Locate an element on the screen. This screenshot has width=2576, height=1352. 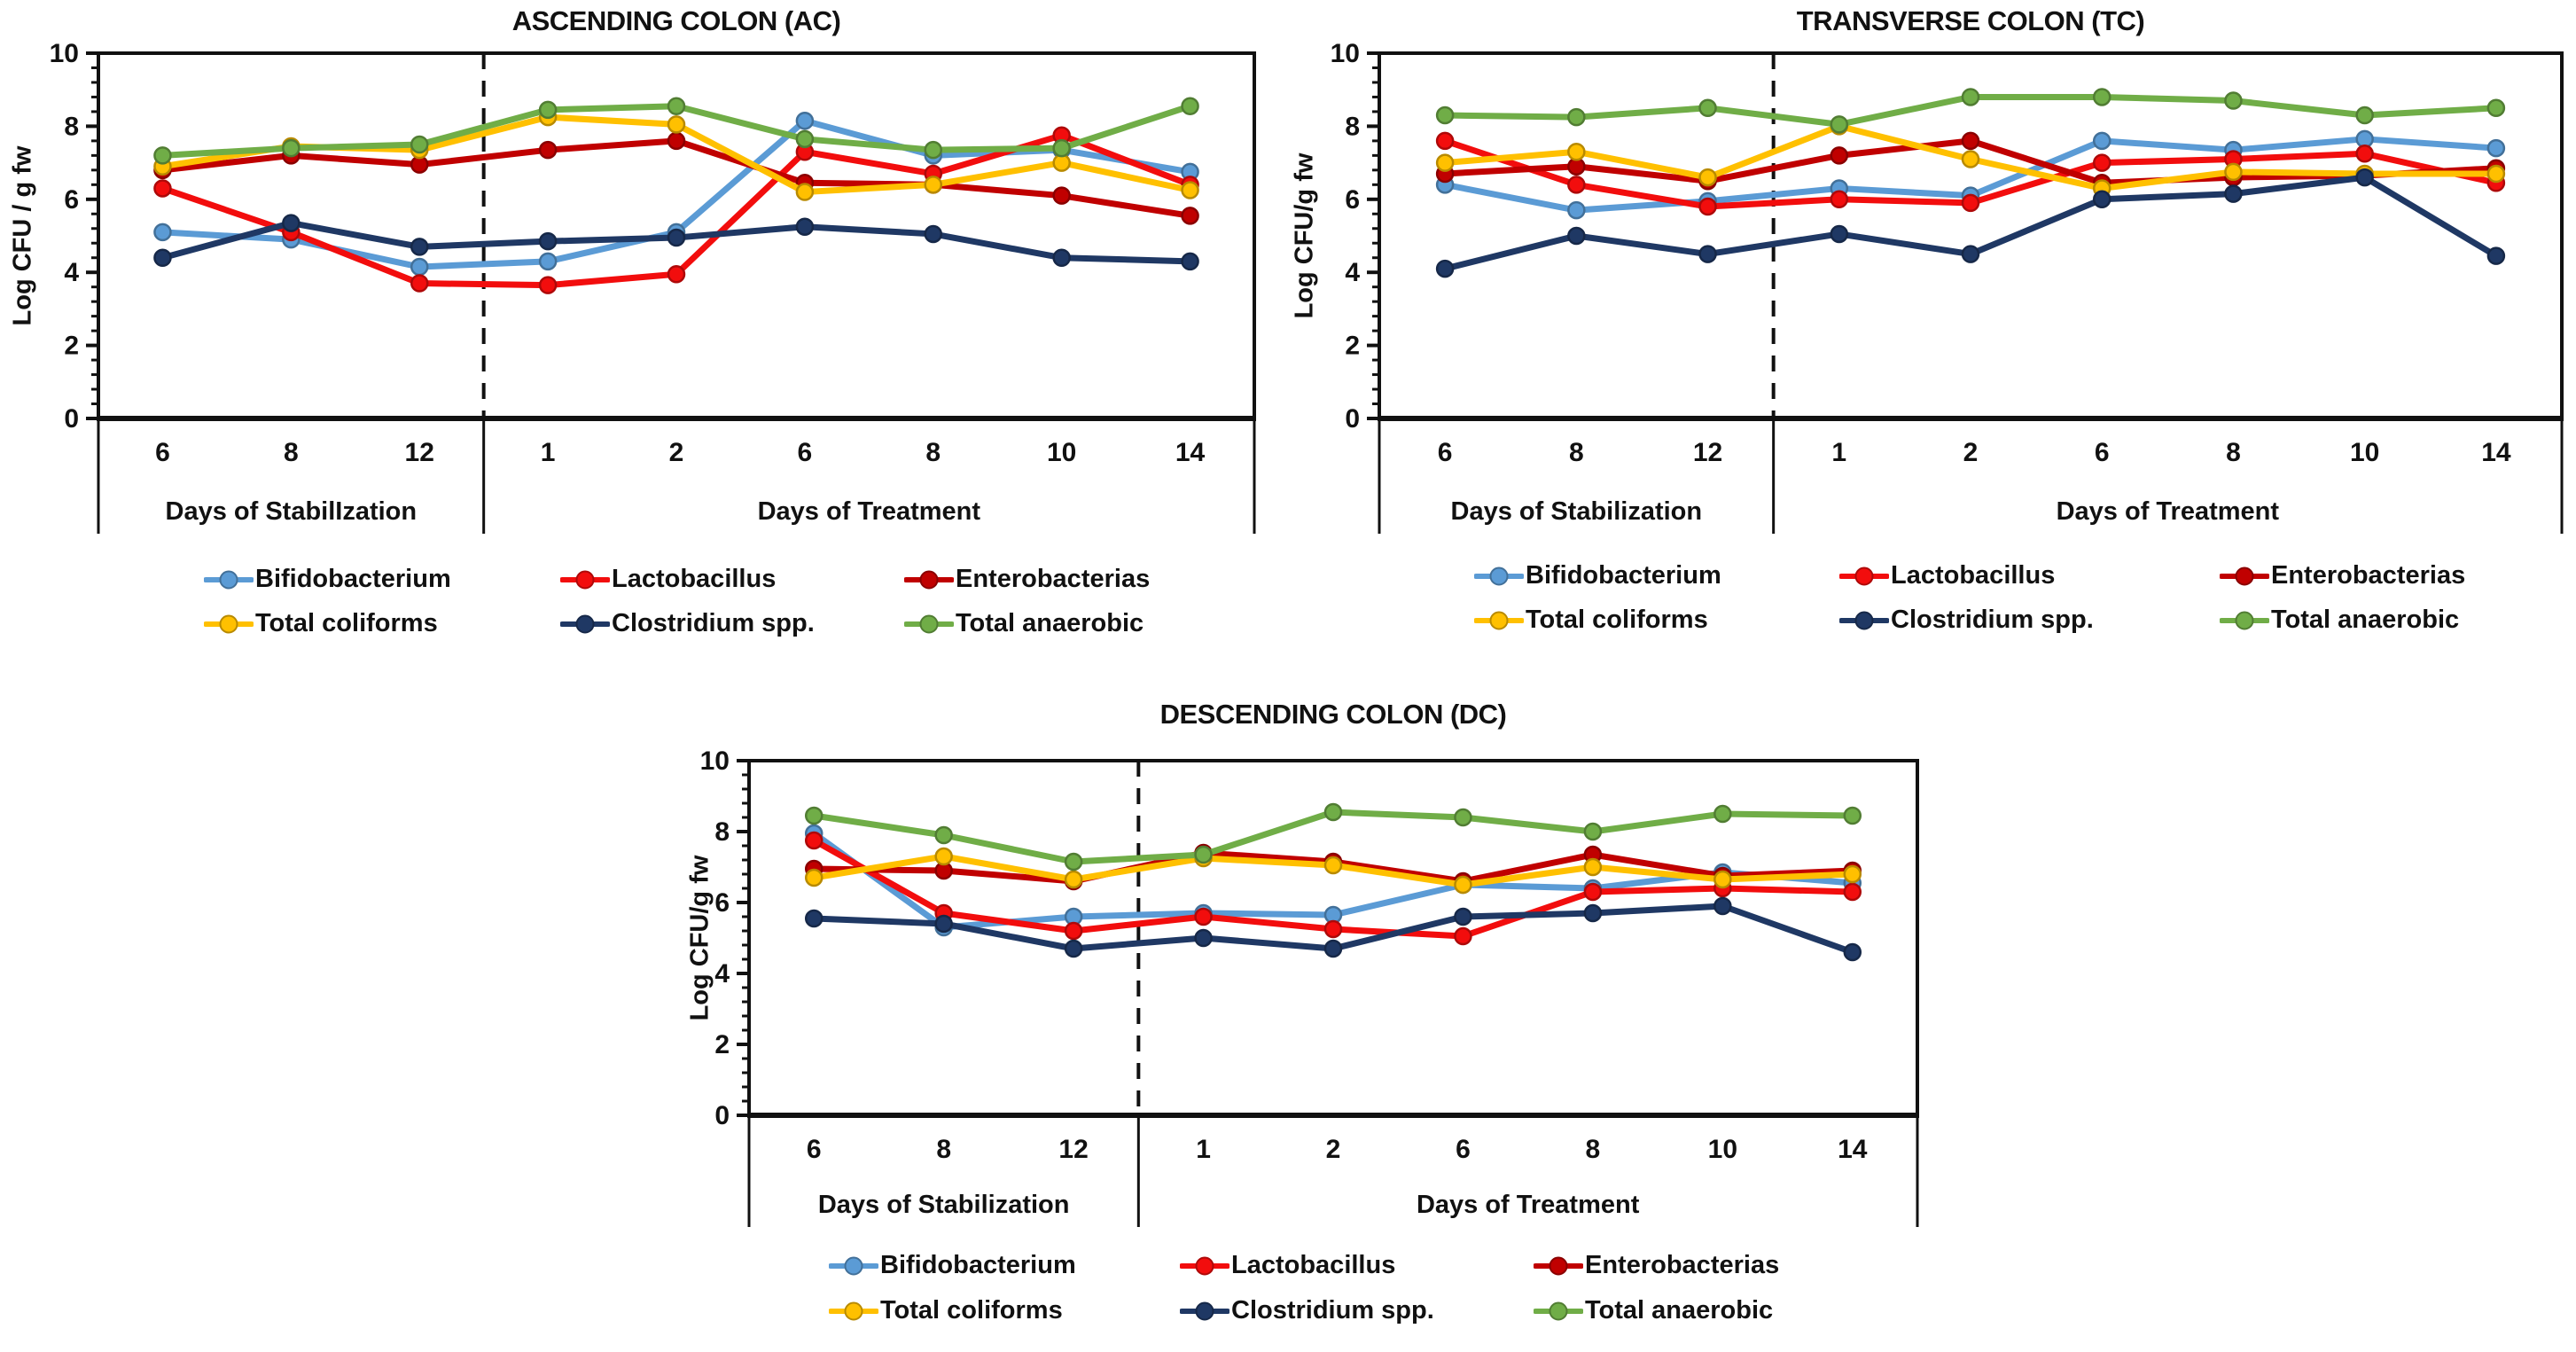
treatment-group-label: Days of Treatment is located at coordinates (1528, 1205).